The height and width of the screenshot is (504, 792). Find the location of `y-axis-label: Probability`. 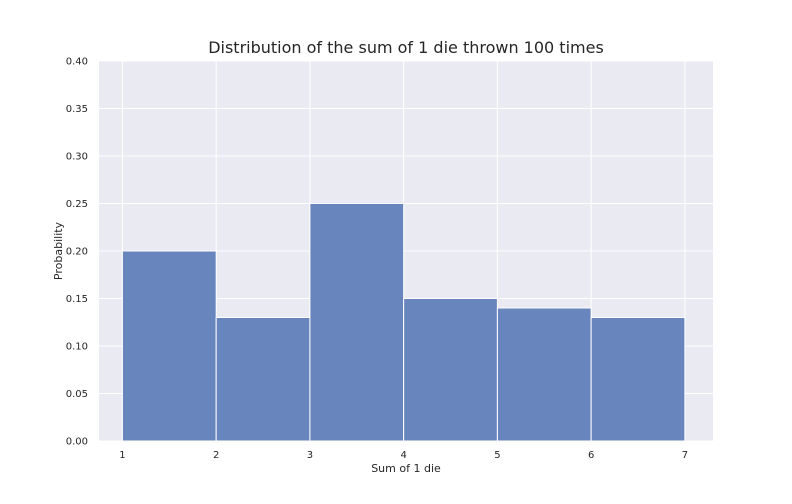

y-axis-label: Probability is located at coordinates (58, 250).